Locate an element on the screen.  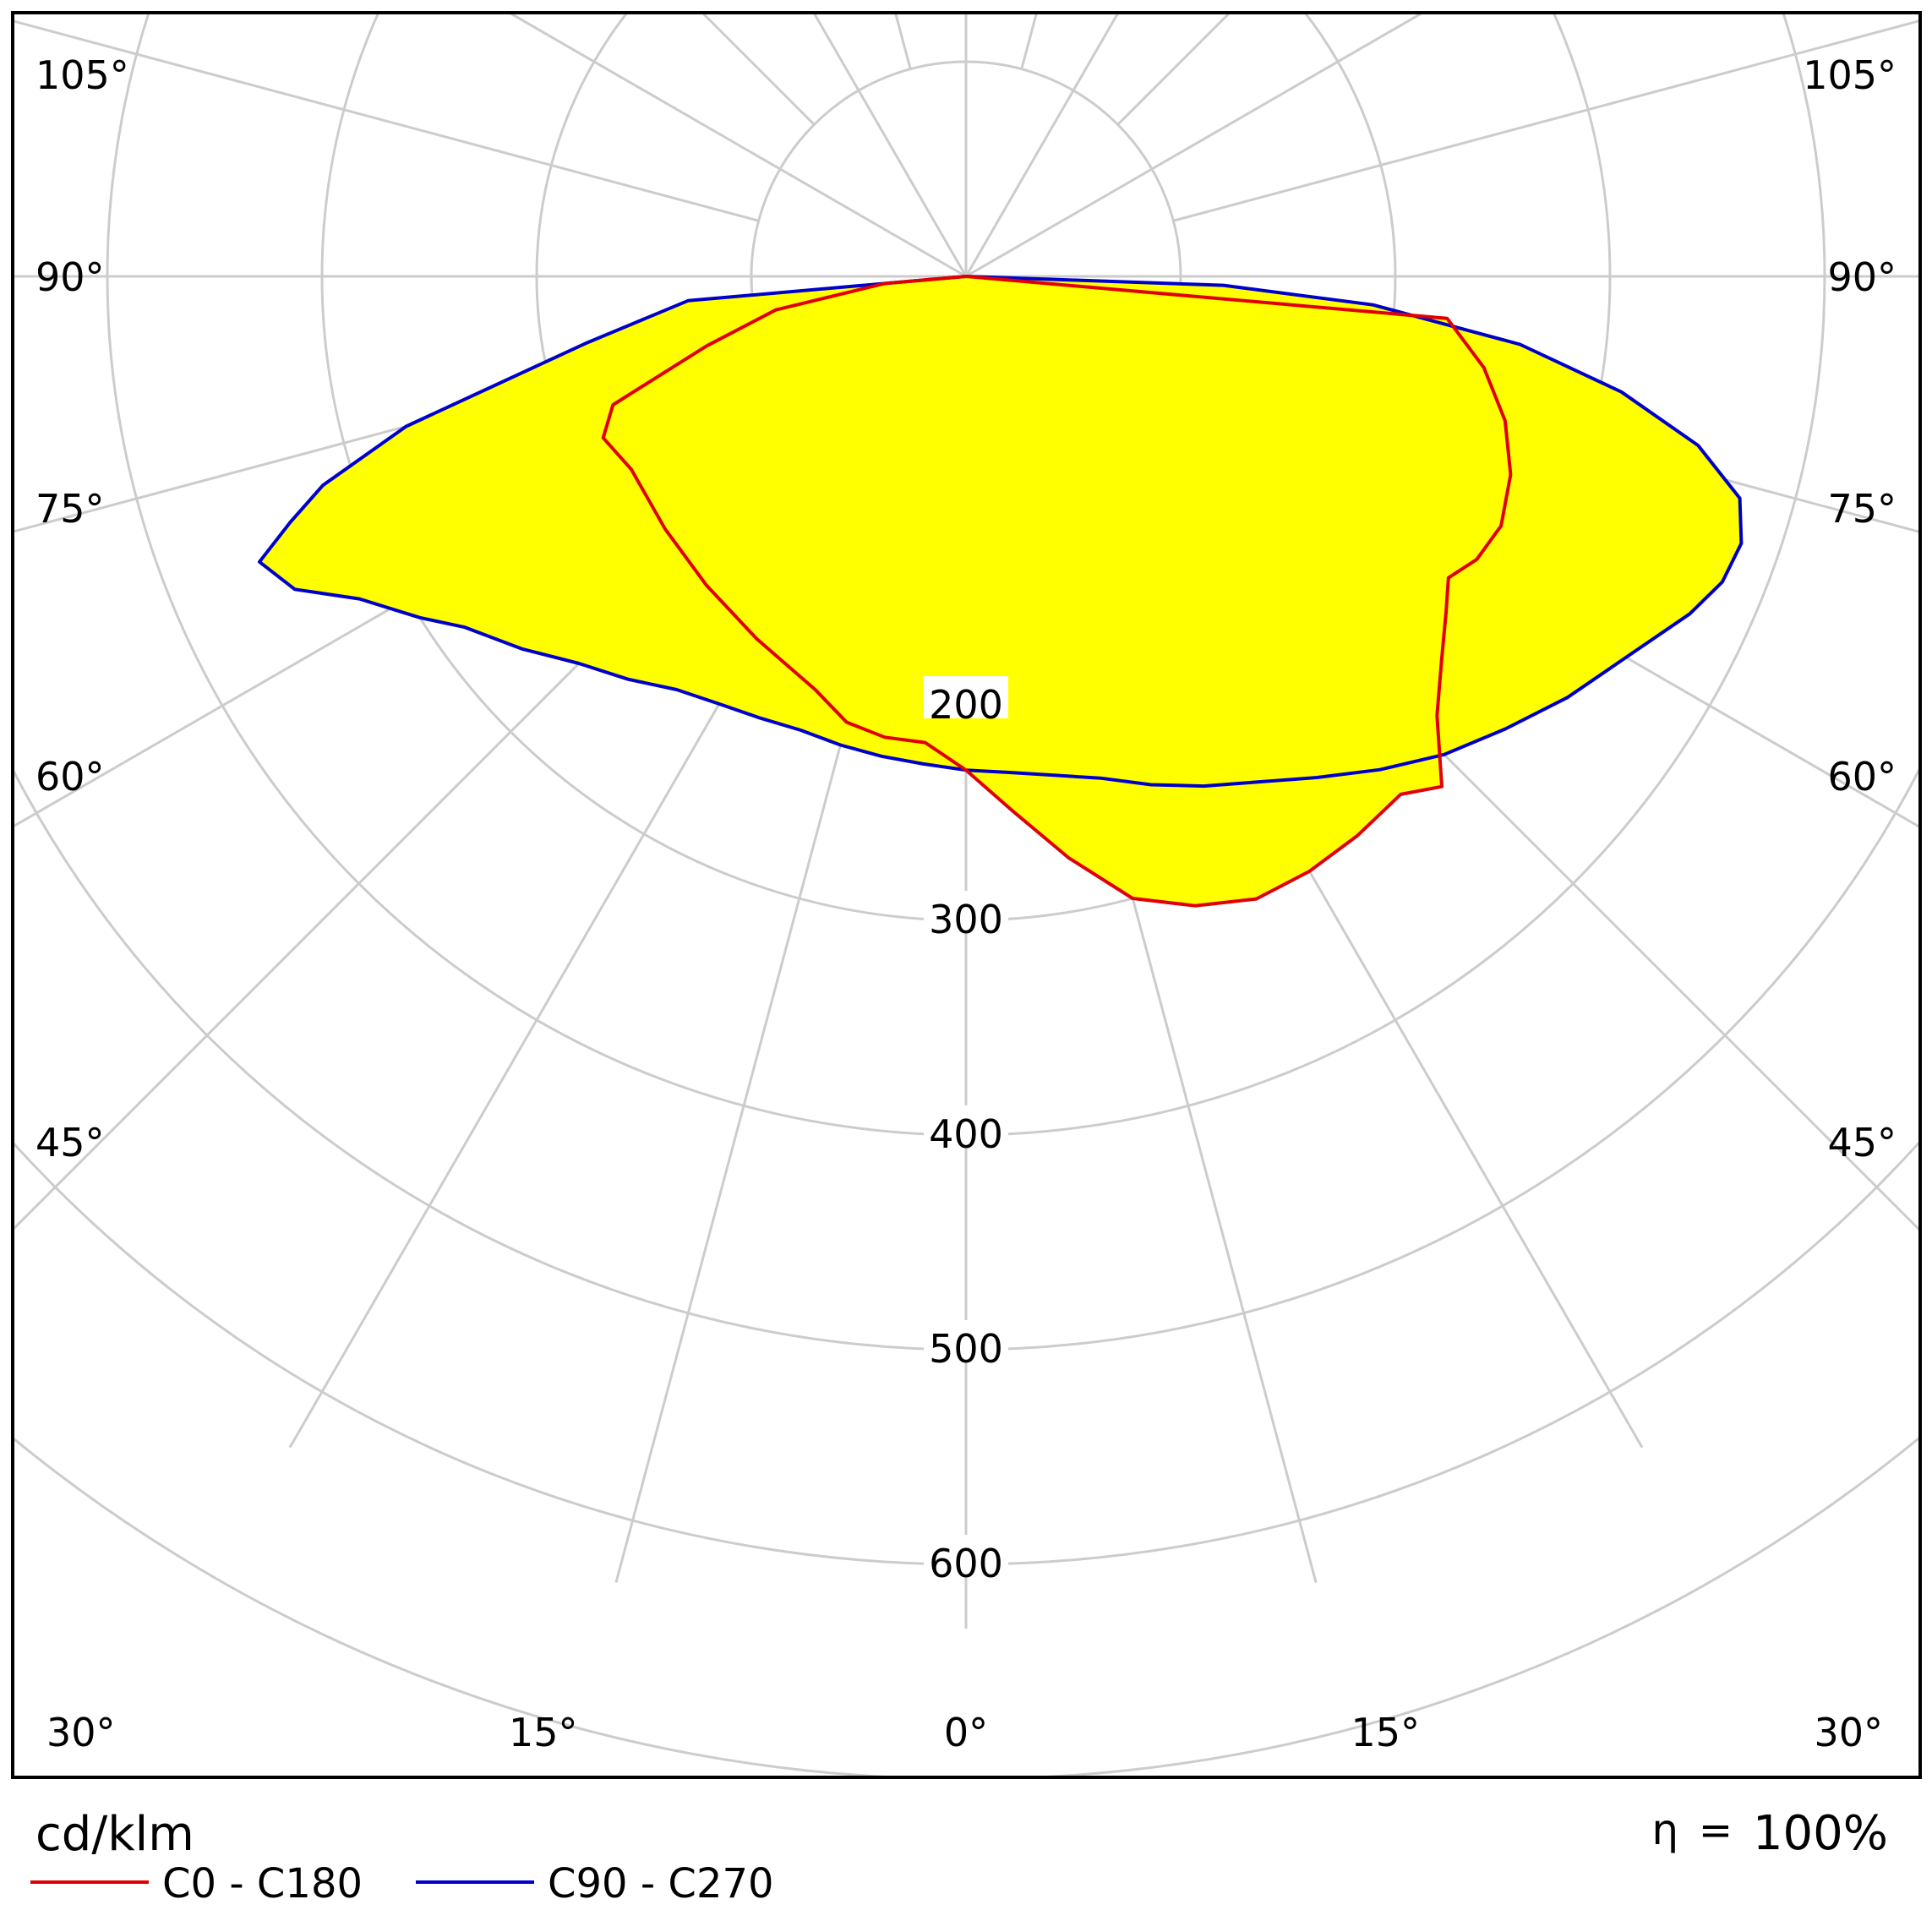
grid-spoke--105 is located at coordinates (386, 120).